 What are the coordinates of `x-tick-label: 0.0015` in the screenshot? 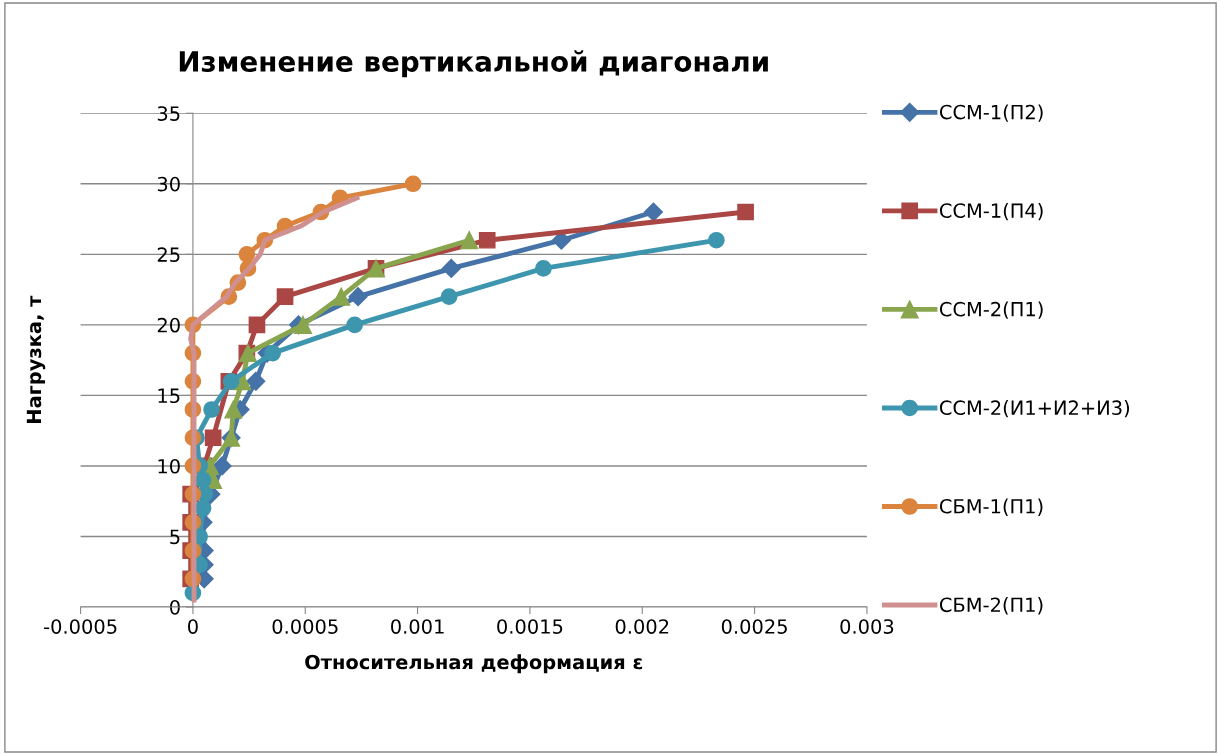 It's located at (530, 626).